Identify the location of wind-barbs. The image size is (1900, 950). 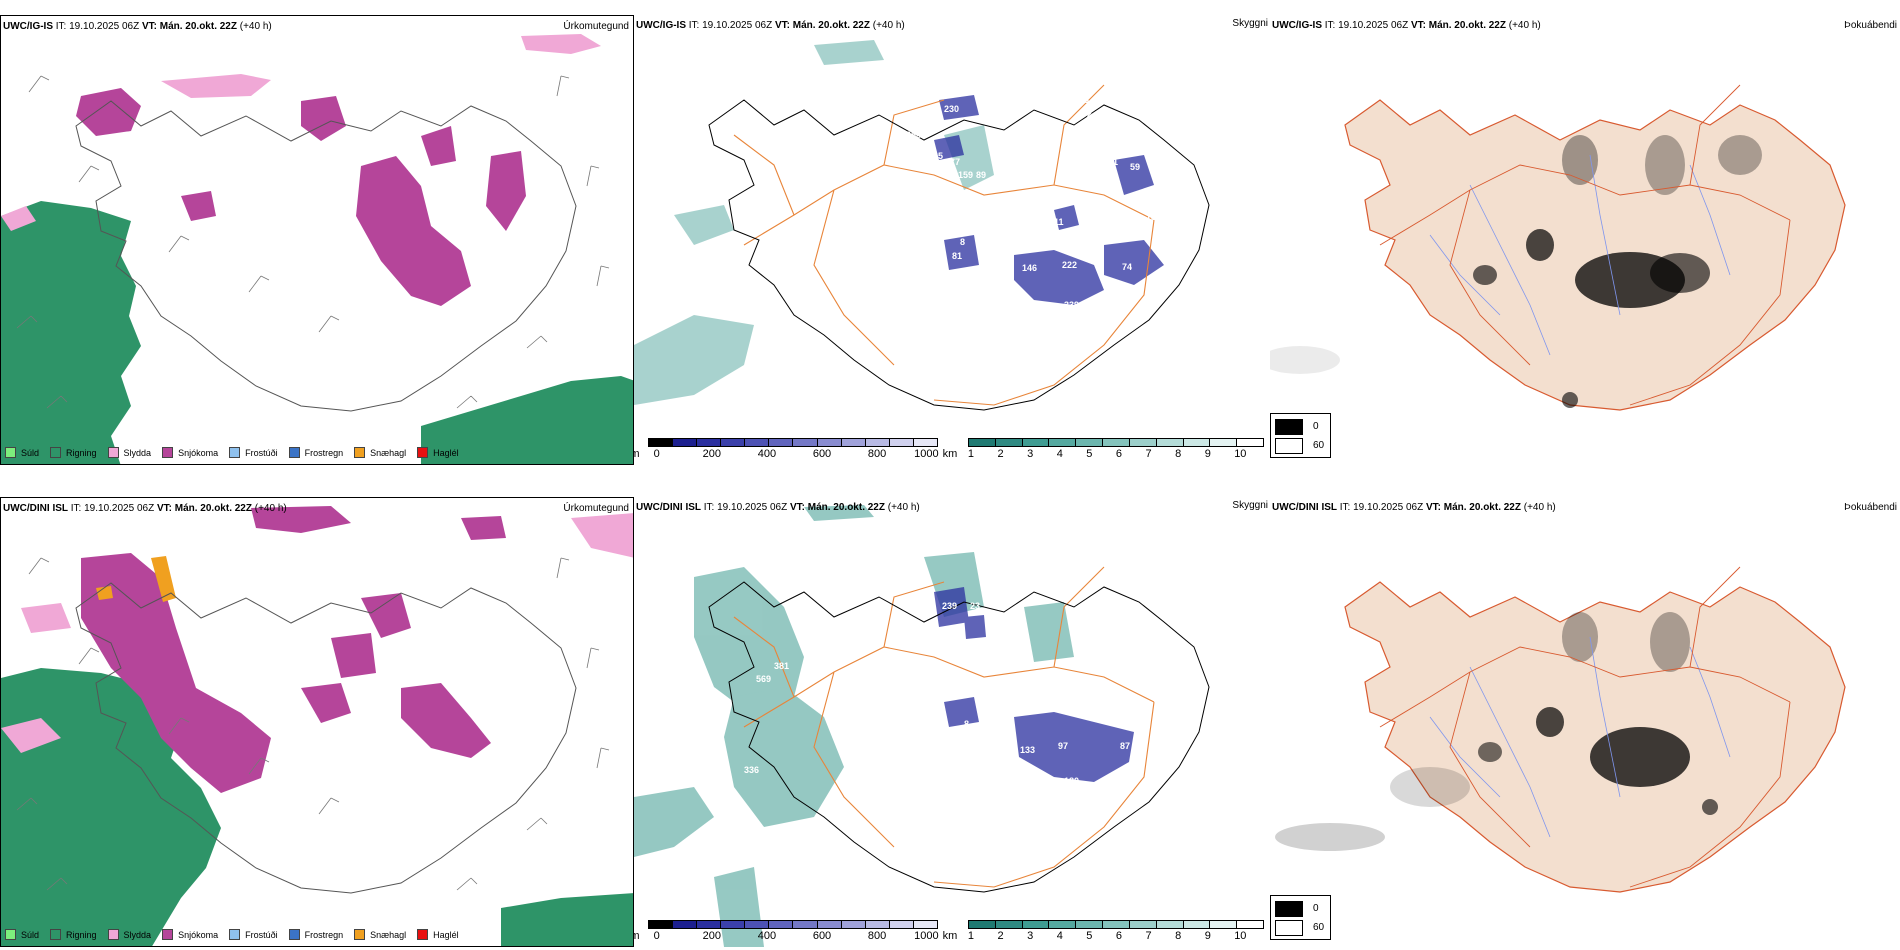
(313, 724).